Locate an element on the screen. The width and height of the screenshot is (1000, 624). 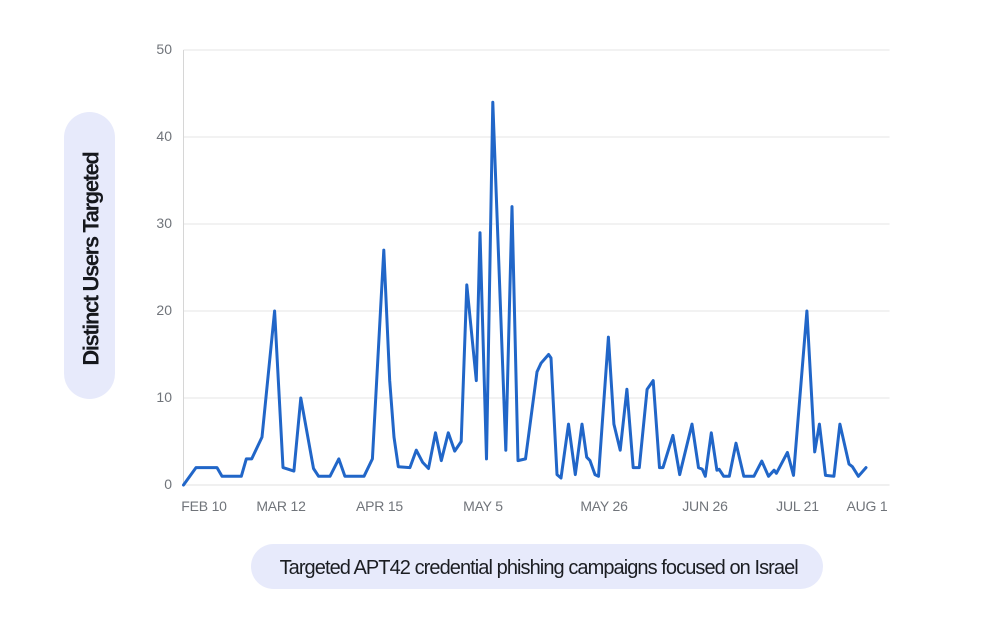
svg-text: 0 is located at coordinates (168, 484).